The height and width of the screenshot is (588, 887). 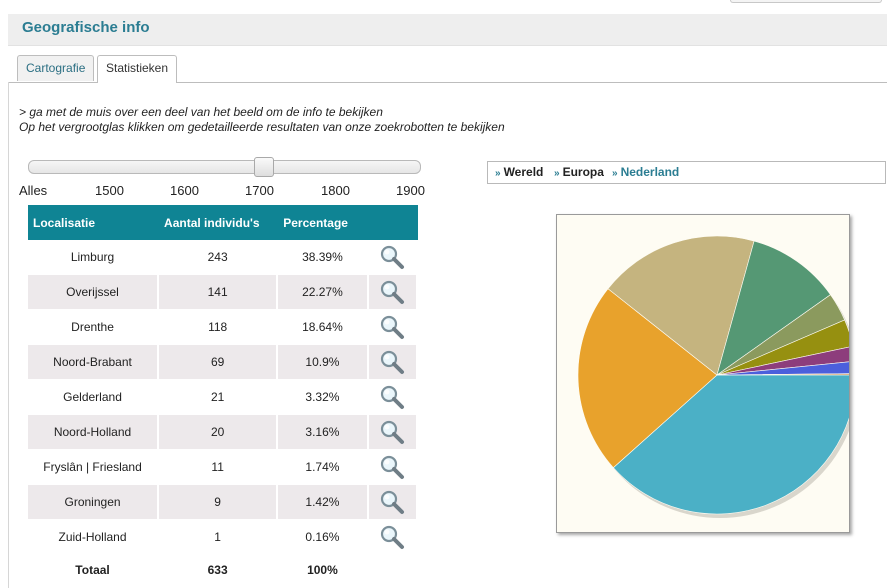 What do you see at coordinates (94, 432) in the screenshot?
I see `cell-localisatie: Noord-Holland` at bounding box center [94, 432].